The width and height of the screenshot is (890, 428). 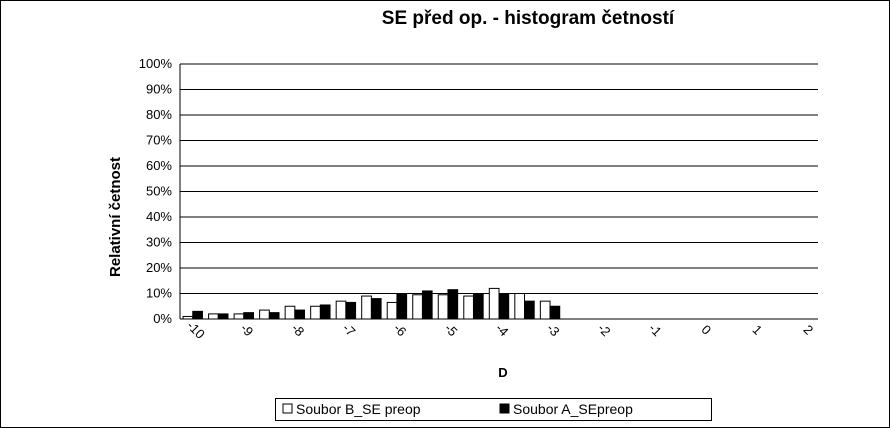 What do you see at coordinates (115, 217) in the screenshot?
I see `y-axis-label: Relativní četnost` at bounding box center [115, 217].